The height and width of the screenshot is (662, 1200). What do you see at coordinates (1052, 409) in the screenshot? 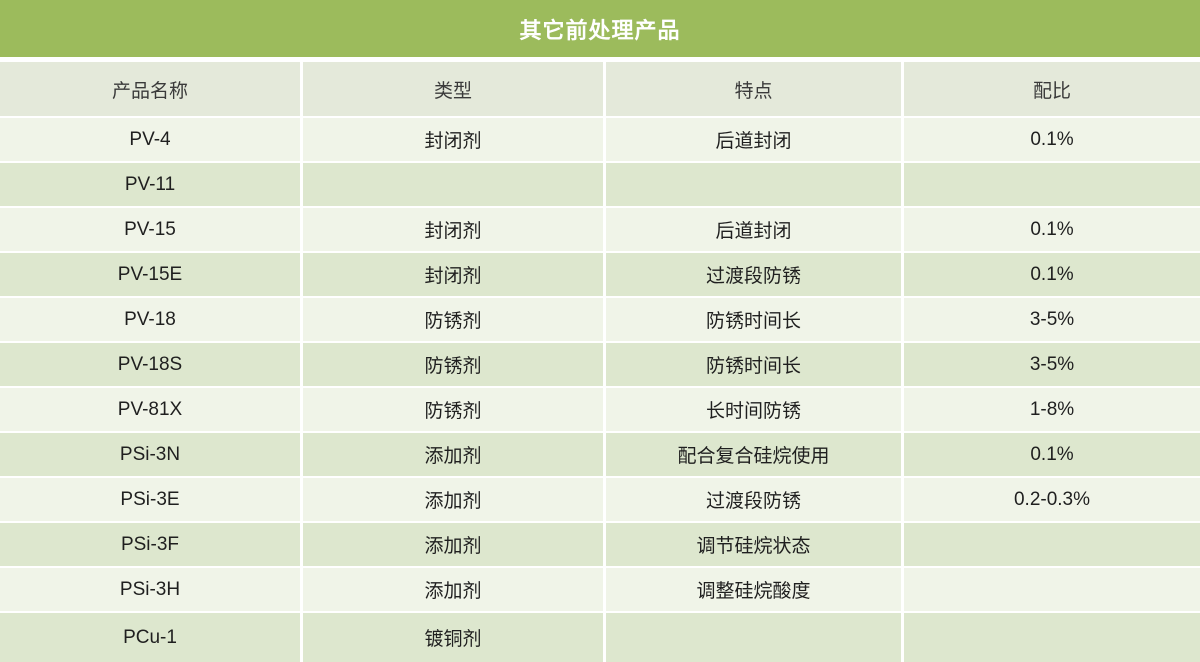
I see `cell-ratio: 1-8%` at bounding box center [1052, 409].